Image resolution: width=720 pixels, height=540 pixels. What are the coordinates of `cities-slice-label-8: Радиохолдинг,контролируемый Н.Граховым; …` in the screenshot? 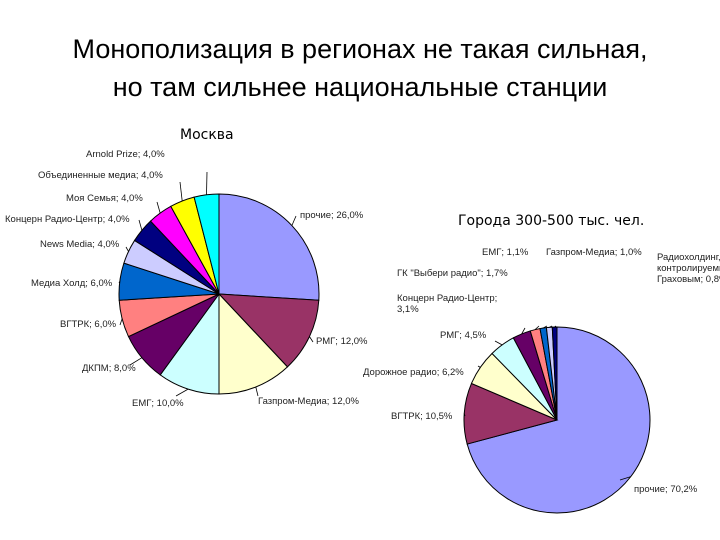 It's located at (688, 268).